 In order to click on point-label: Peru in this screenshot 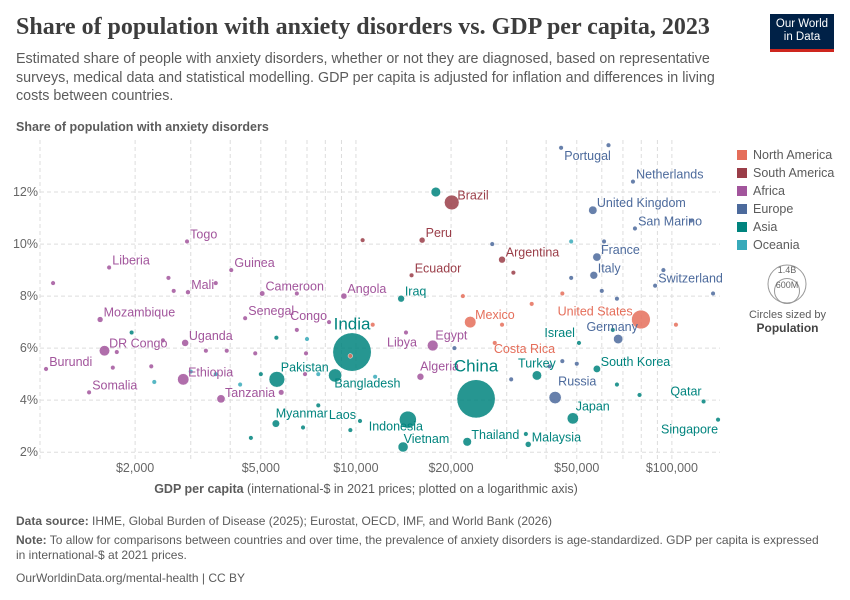, I will do `click(439, 233)`.